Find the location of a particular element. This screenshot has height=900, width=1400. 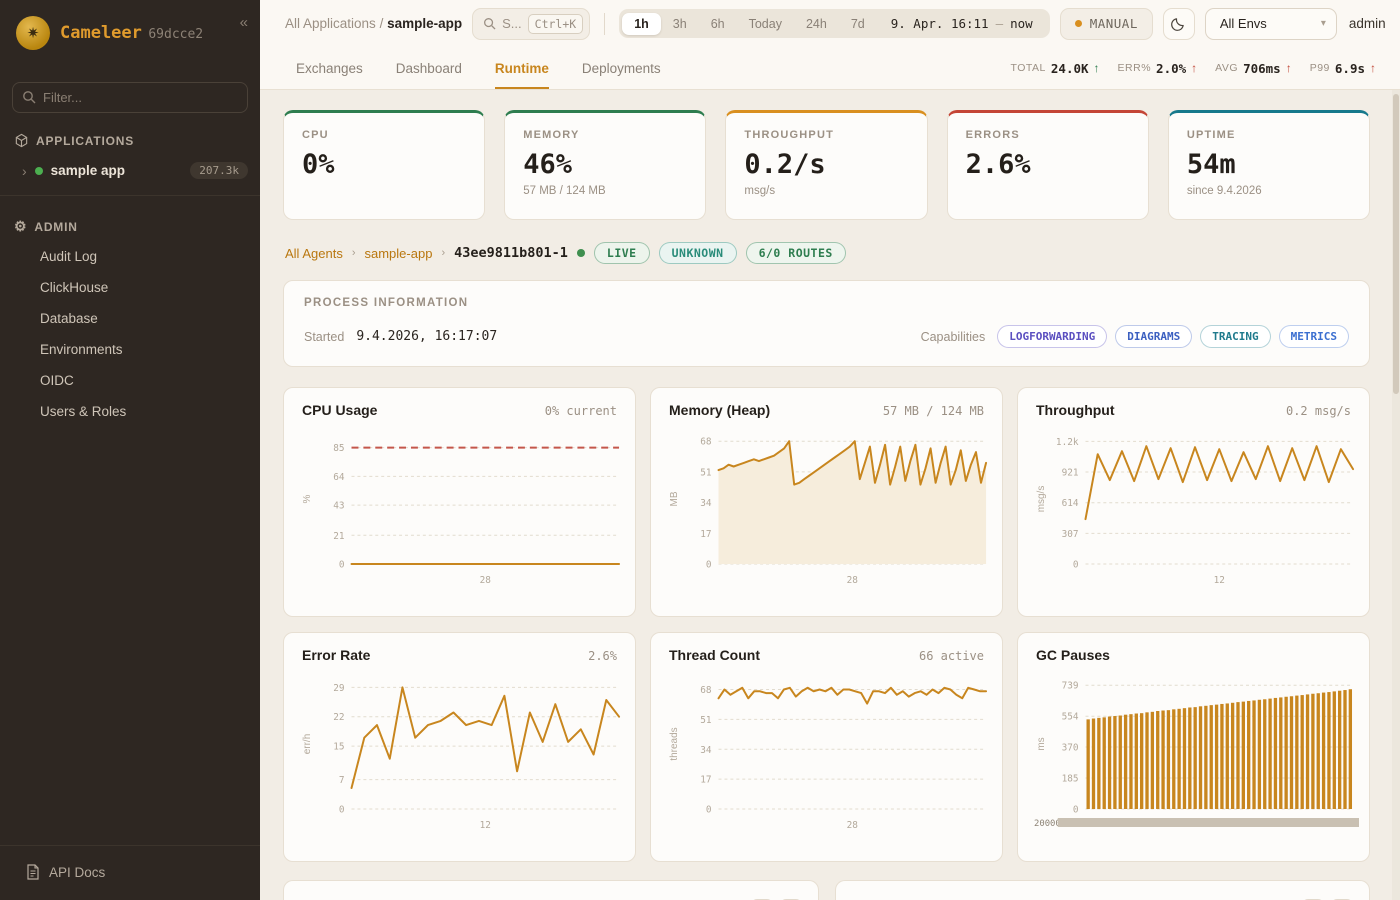

metric-label: THROUGHPUT is located at coordinates (789, 135).